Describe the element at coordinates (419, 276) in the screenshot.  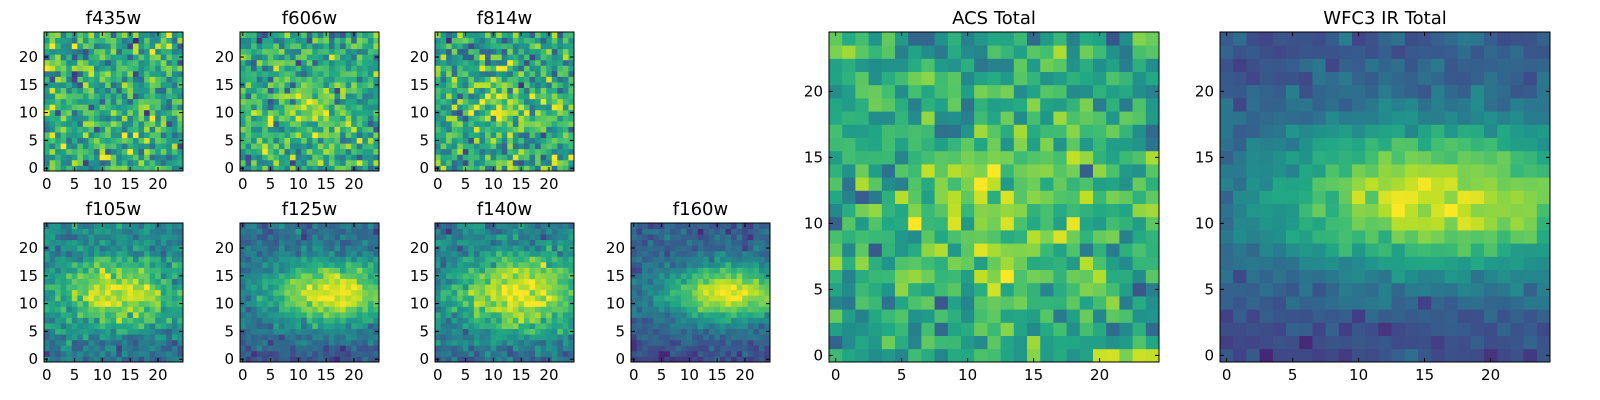
I see `y-tick-label: 15` at that location.